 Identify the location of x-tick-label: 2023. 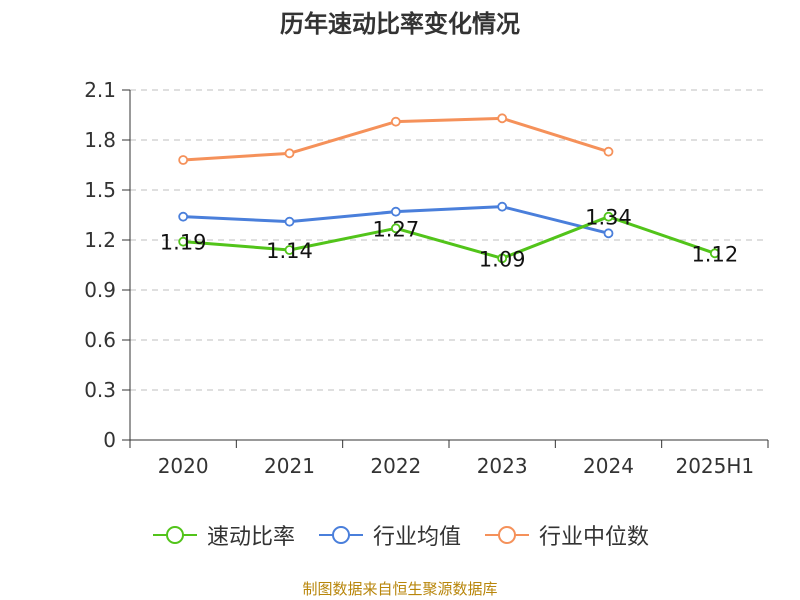
(502, 466).